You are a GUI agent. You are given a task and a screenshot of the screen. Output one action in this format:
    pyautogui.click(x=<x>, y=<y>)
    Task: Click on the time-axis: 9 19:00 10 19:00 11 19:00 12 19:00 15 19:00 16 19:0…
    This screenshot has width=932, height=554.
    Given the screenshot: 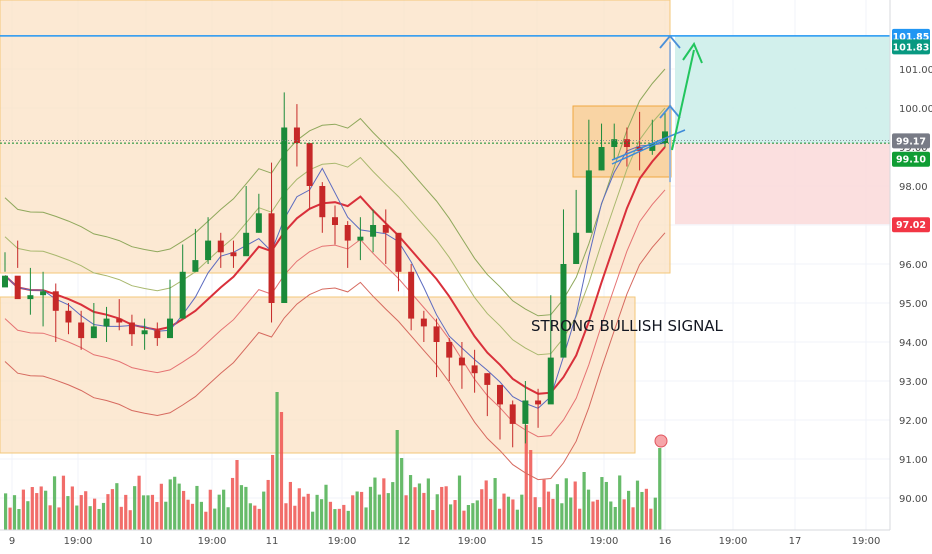 What is the action you would take?
    pyautogui.click(x=445, y=541)
    